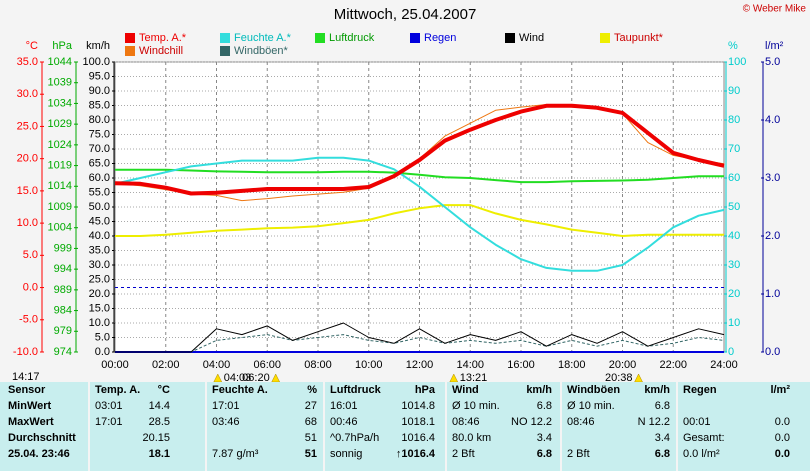  I want to click on table-cell: ^0.7hPa/h, so click(354, 438).